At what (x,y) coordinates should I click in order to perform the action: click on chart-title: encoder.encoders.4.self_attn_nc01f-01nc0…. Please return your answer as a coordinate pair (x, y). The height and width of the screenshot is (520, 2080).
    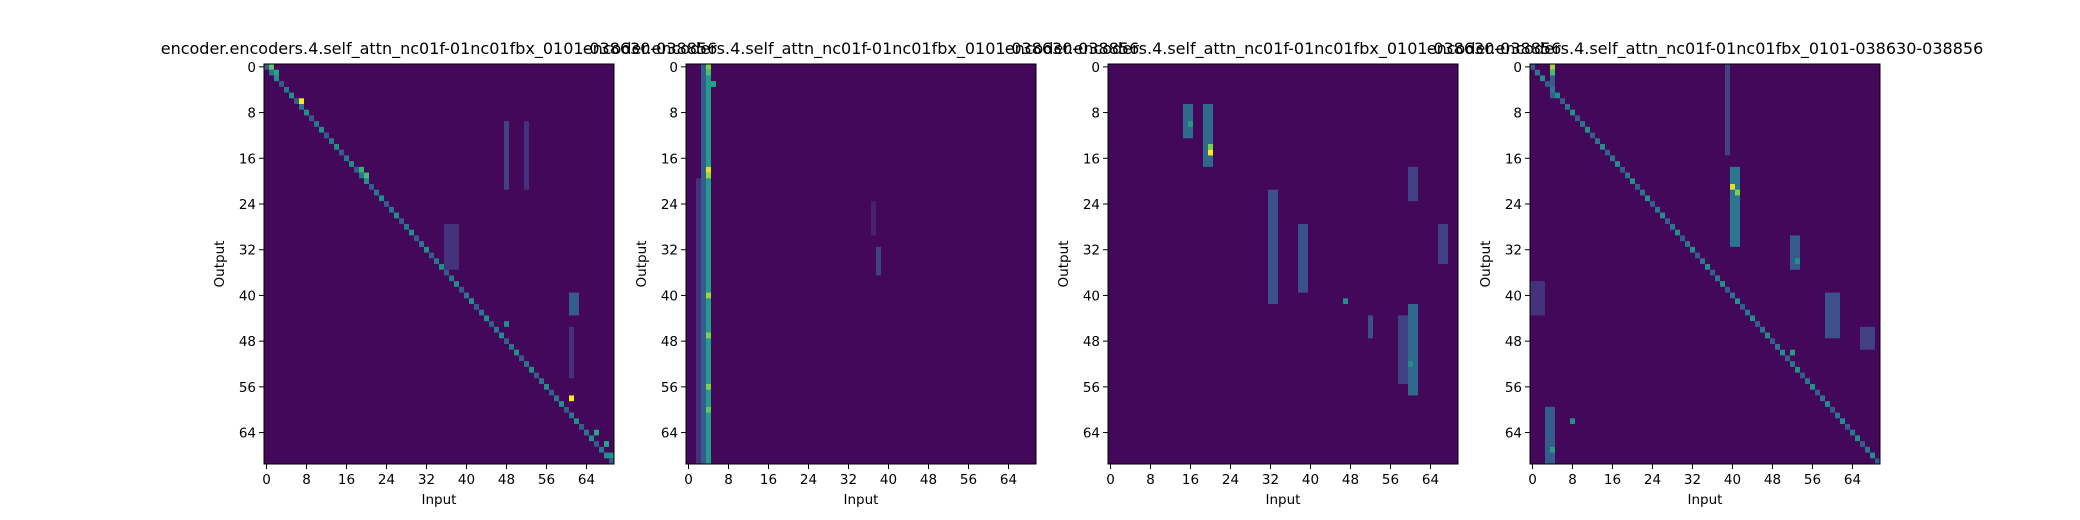
    Looking at the image, I should click on (1705, 49).